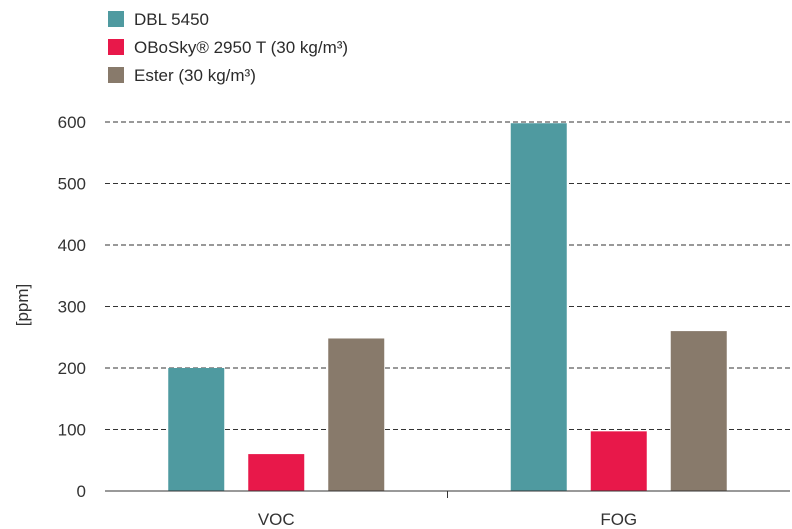 The image size is (792, 529). What do you see at coordinates (447, 494) in the screenshot?
I see `axes` at bounding box center [447, 494].